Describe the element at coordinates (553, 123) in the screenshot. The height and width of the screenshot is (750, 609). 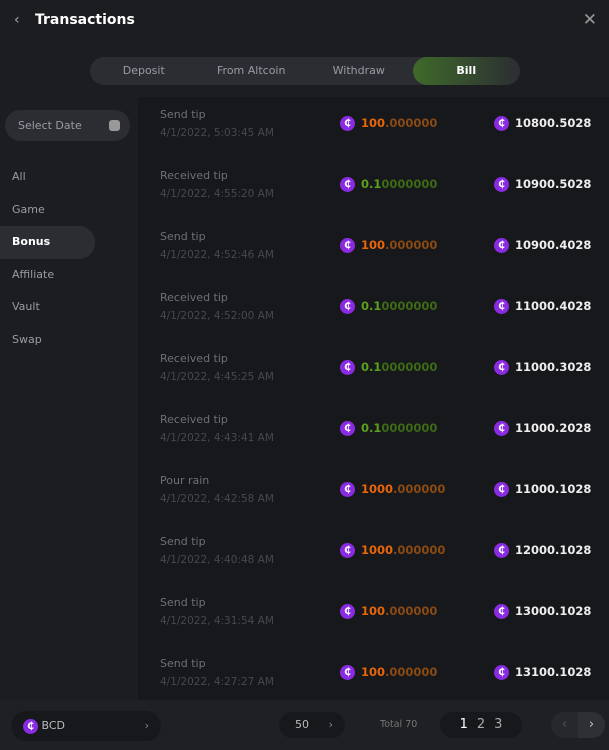
I see `balance-value: 10800.5028` at that location.